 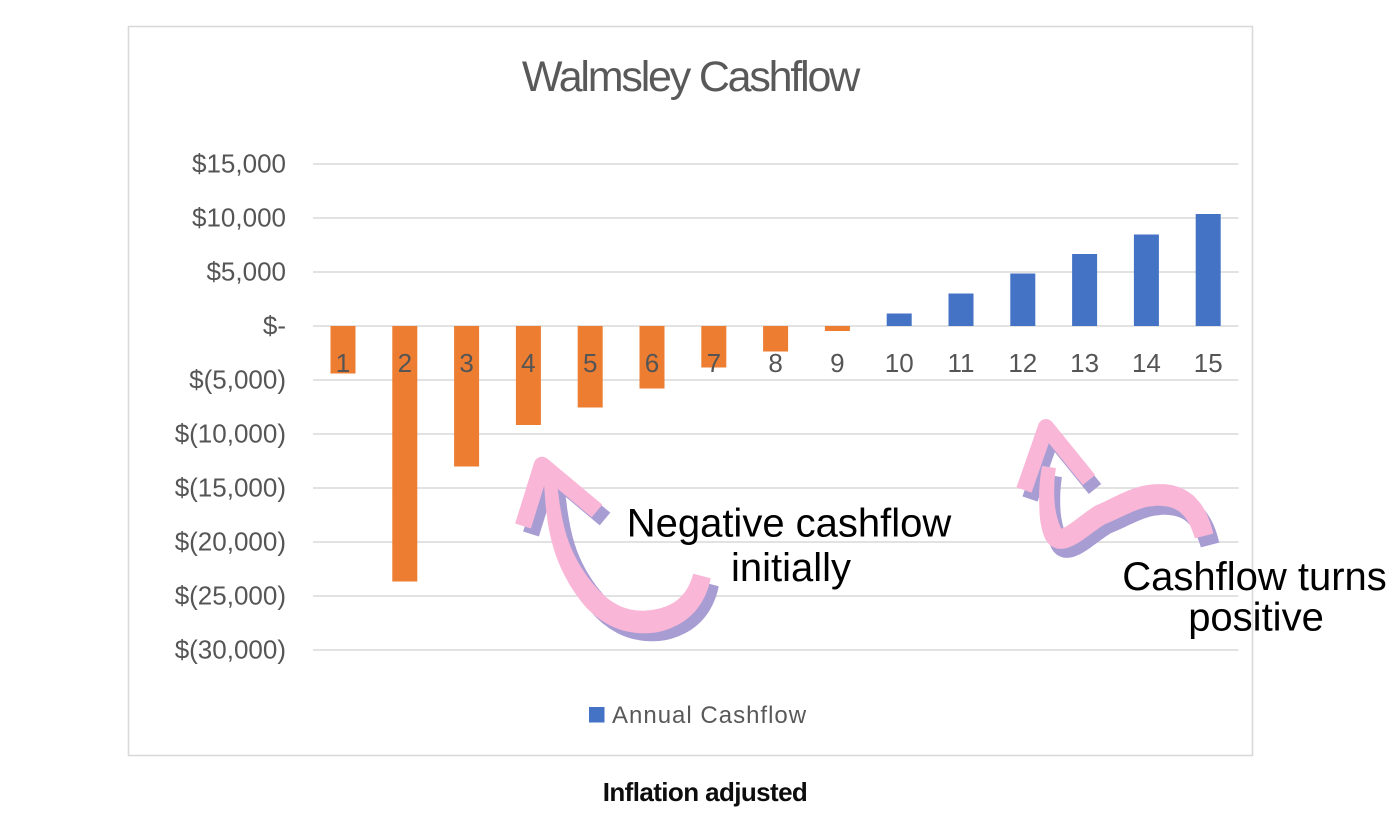 What do you see at coordinates (237, 380) in the screenshot?
I see `svg-text: $(5,000)` at bounding box center [237, 380].